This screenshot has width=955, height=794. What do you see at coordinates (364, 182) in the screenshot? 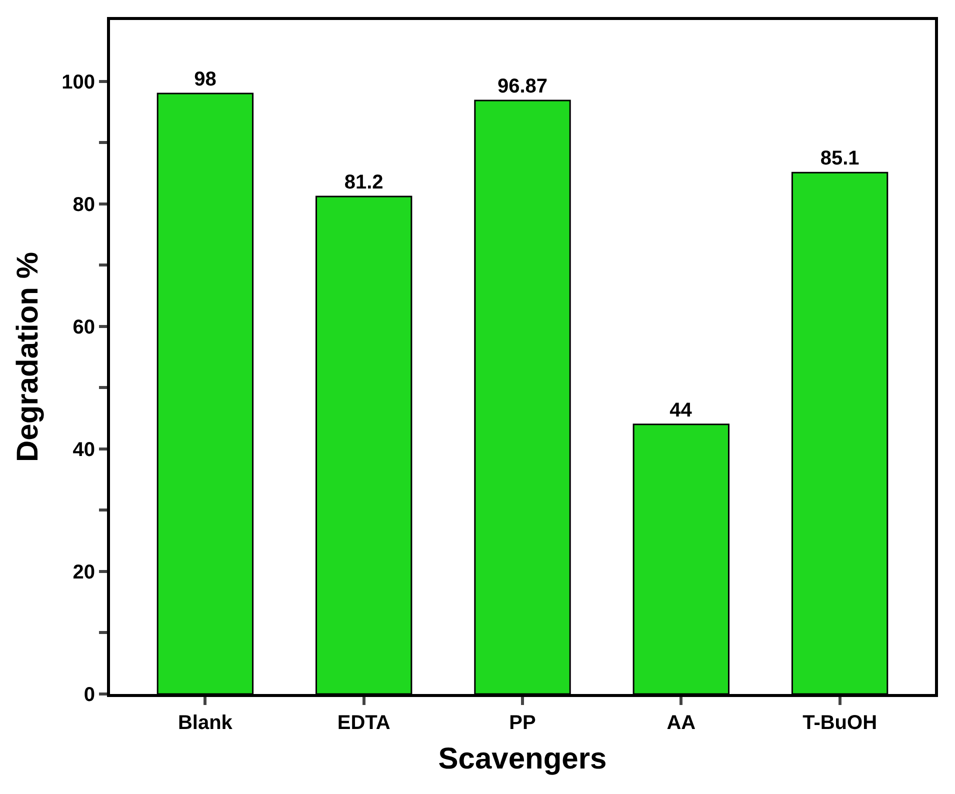
I see `data-label: 81.2` at bounding box center [364, 182].